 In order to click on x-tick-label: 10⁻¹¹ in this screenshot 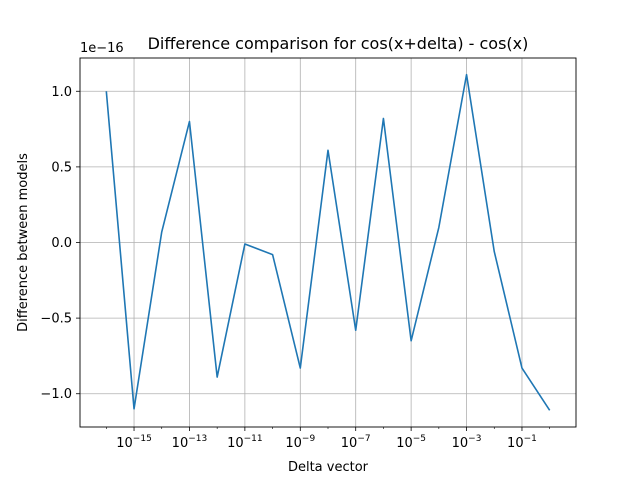, I will do `click(245, 442)`.